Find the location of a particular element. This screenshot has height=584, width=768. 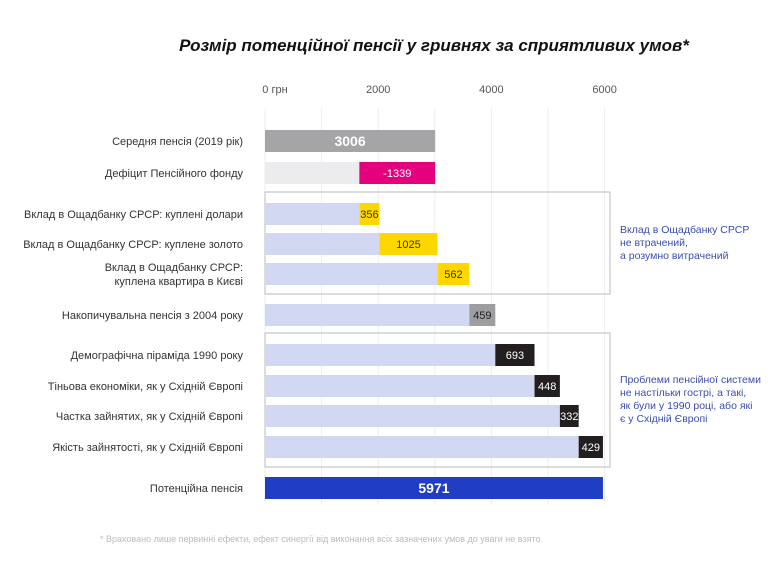

category-label: Вклад в Ощадбанку СРСР: куплені долари is located at coordinates (133, 215).